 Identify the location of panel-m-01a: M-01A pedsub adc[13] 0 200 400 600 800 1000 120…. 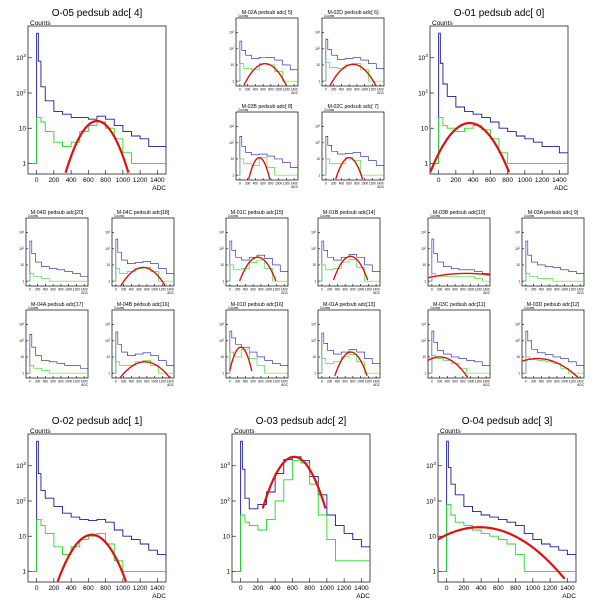
(346, 344).